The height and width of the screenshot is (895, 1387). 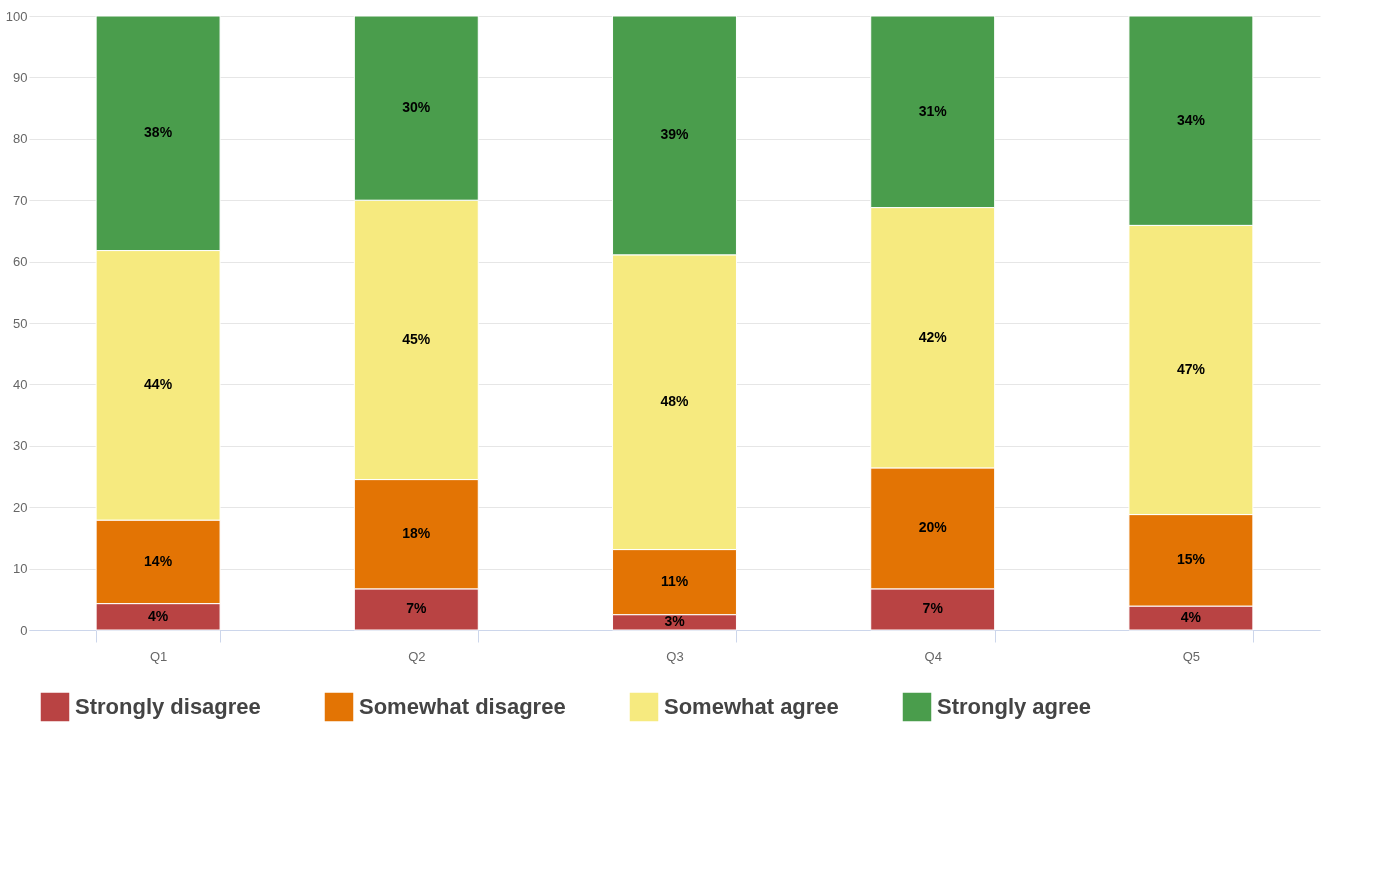 I want to click on data-label: 39%, so click(x=675, y=134).